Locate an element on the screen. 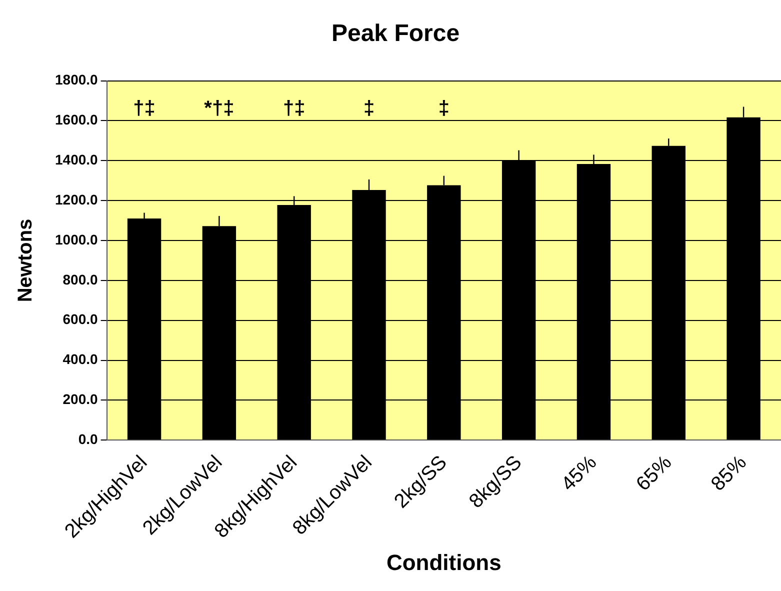 The width and height of the screenshot is (781, 591). x-axis-title: Conditions is located at coordinates (444, 562).